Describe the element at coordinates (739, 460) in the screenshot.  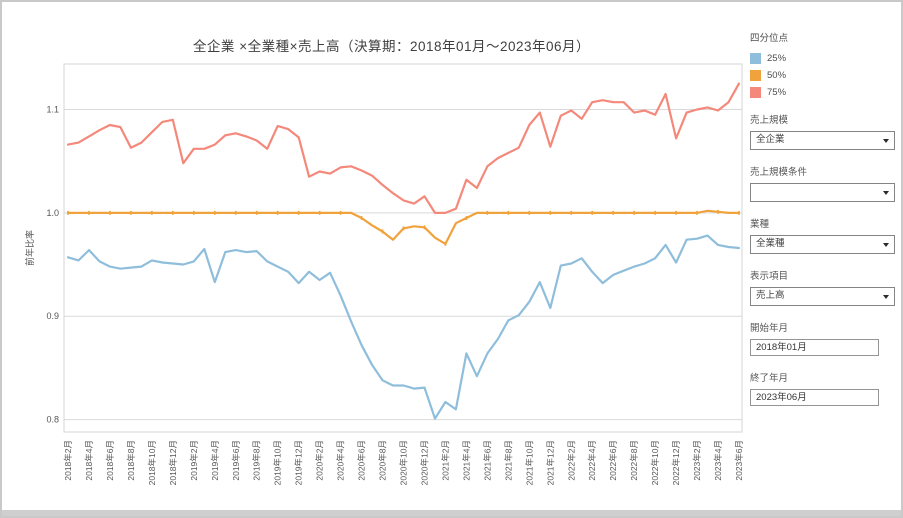
I see `x-tick-label: 2023年6月` at that location.